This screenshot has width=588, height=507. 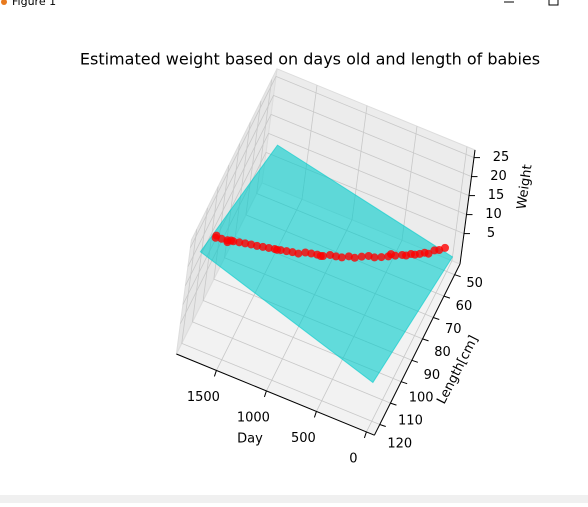 I want to click on z-tick-label: 15, so click(x=496, y=195).